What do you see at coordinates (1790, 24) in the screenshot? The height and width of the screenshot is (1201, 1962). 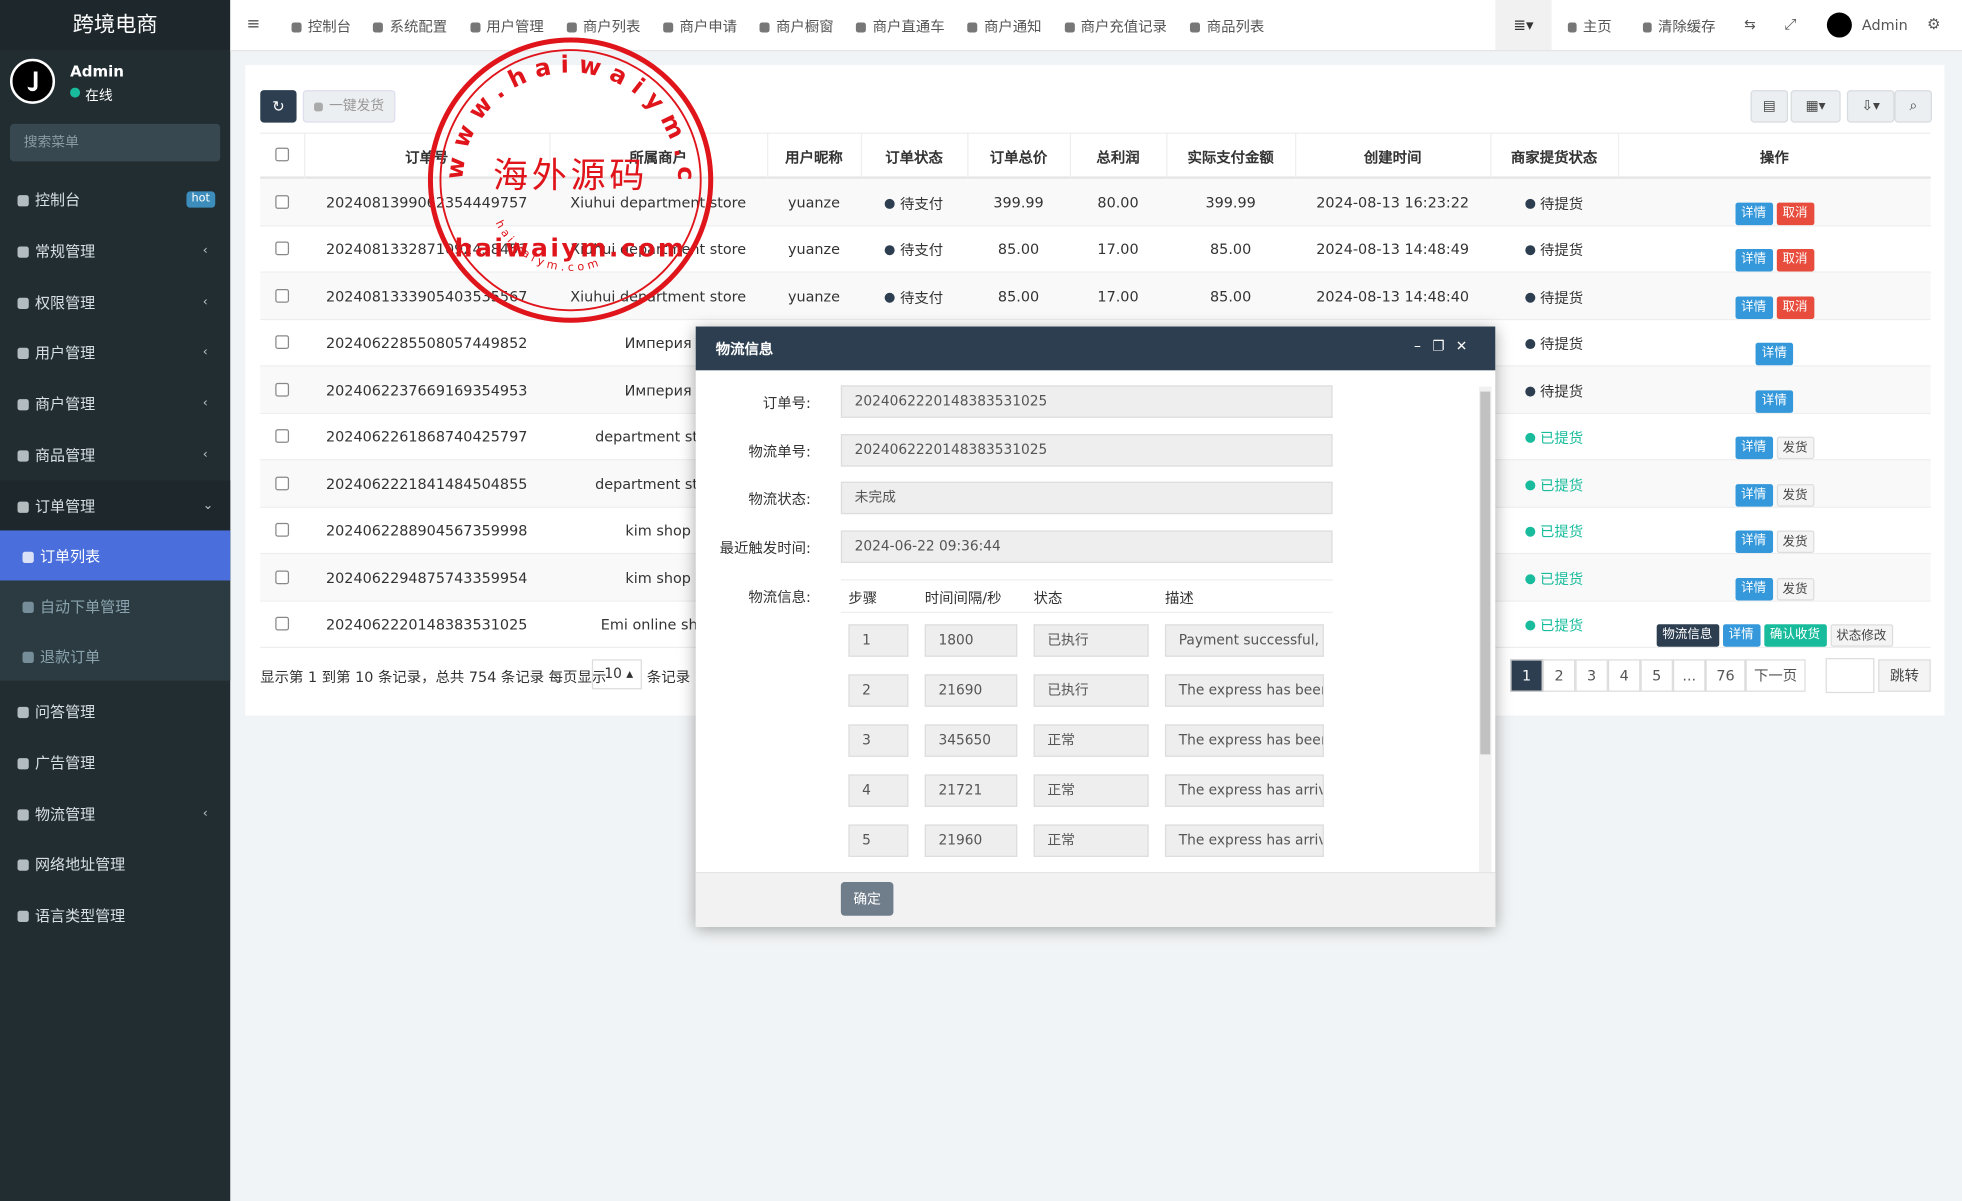 I see `icon-fullscreen: ⤢` at bounding box center [1790, 24].